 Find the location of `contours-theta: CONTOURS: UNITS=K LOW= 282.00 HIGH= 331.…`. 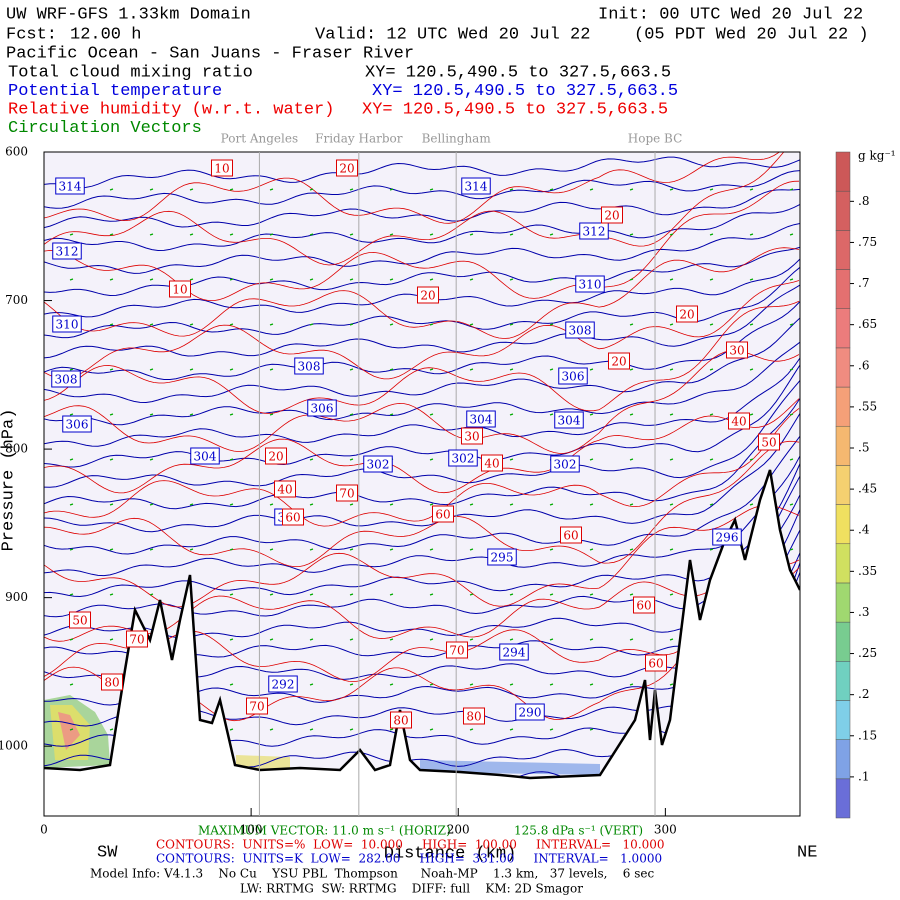

contours-theta: CONTOURS: UNITS=K LOW= 282.00 HIGH= 331.… is located at coordinates (409, 859).